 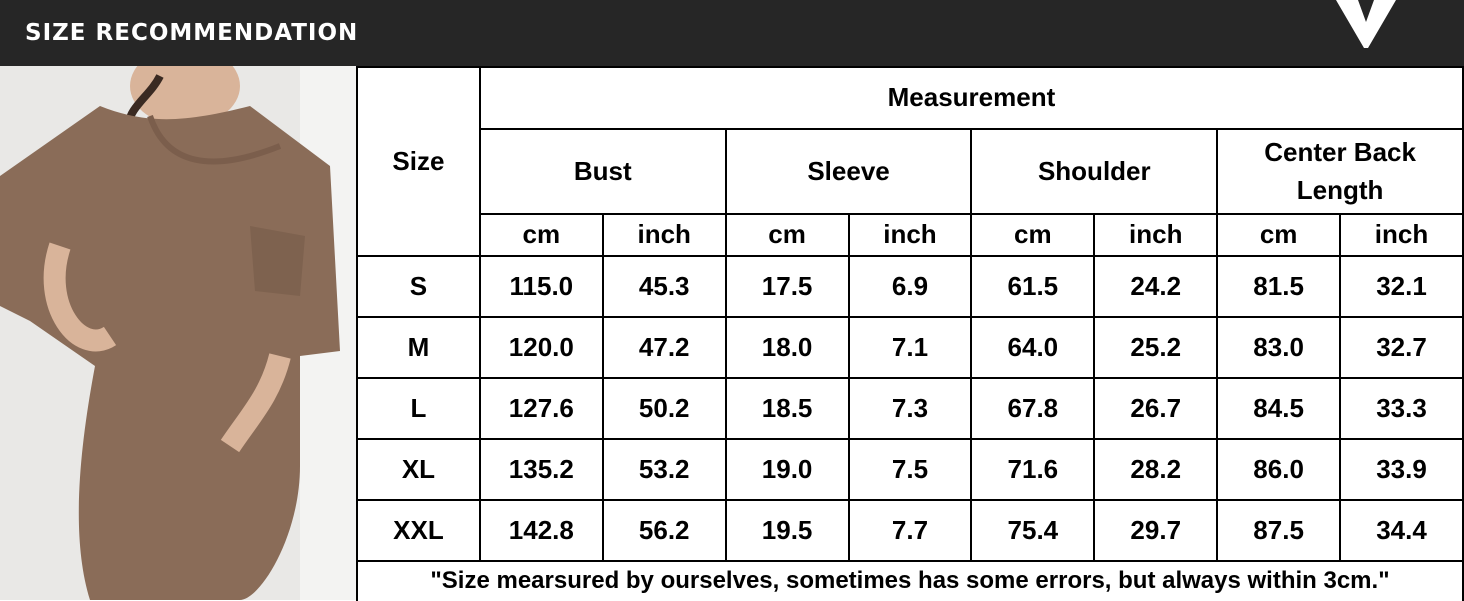 What do you see at coordinates (1033, 408) in the screenshot?
I see `measure-value: 67.8` at bounding box center [1033, 408].